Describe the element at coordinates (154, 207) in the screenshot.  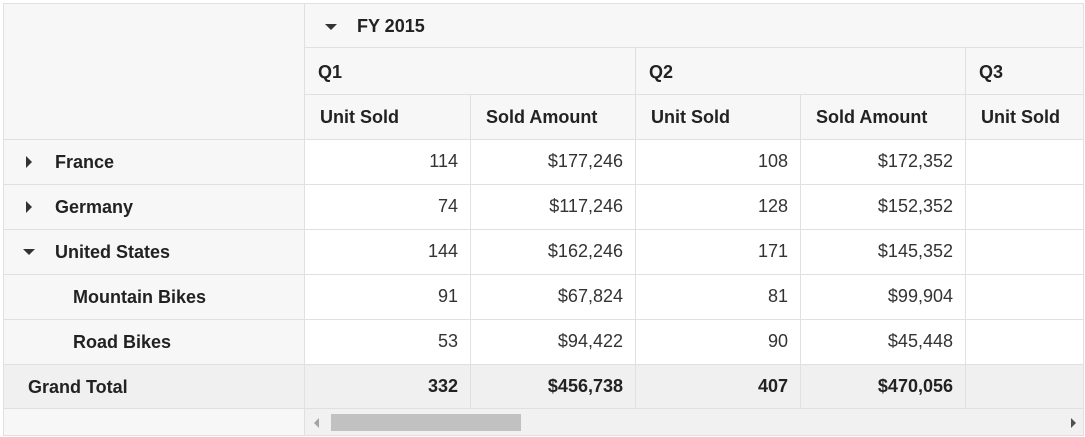
I see `row-header-germany: Germany` at that location.